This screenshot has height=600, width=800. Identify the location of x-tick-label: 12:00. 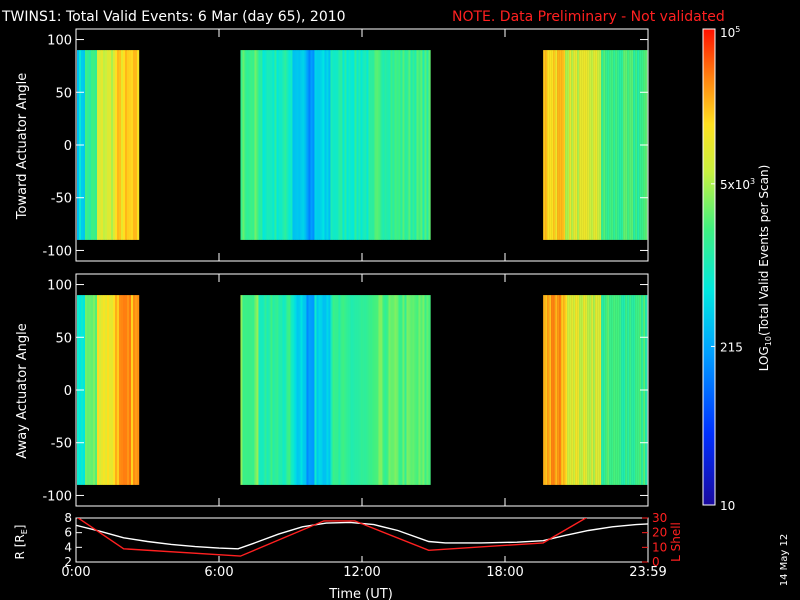
(361, 572).